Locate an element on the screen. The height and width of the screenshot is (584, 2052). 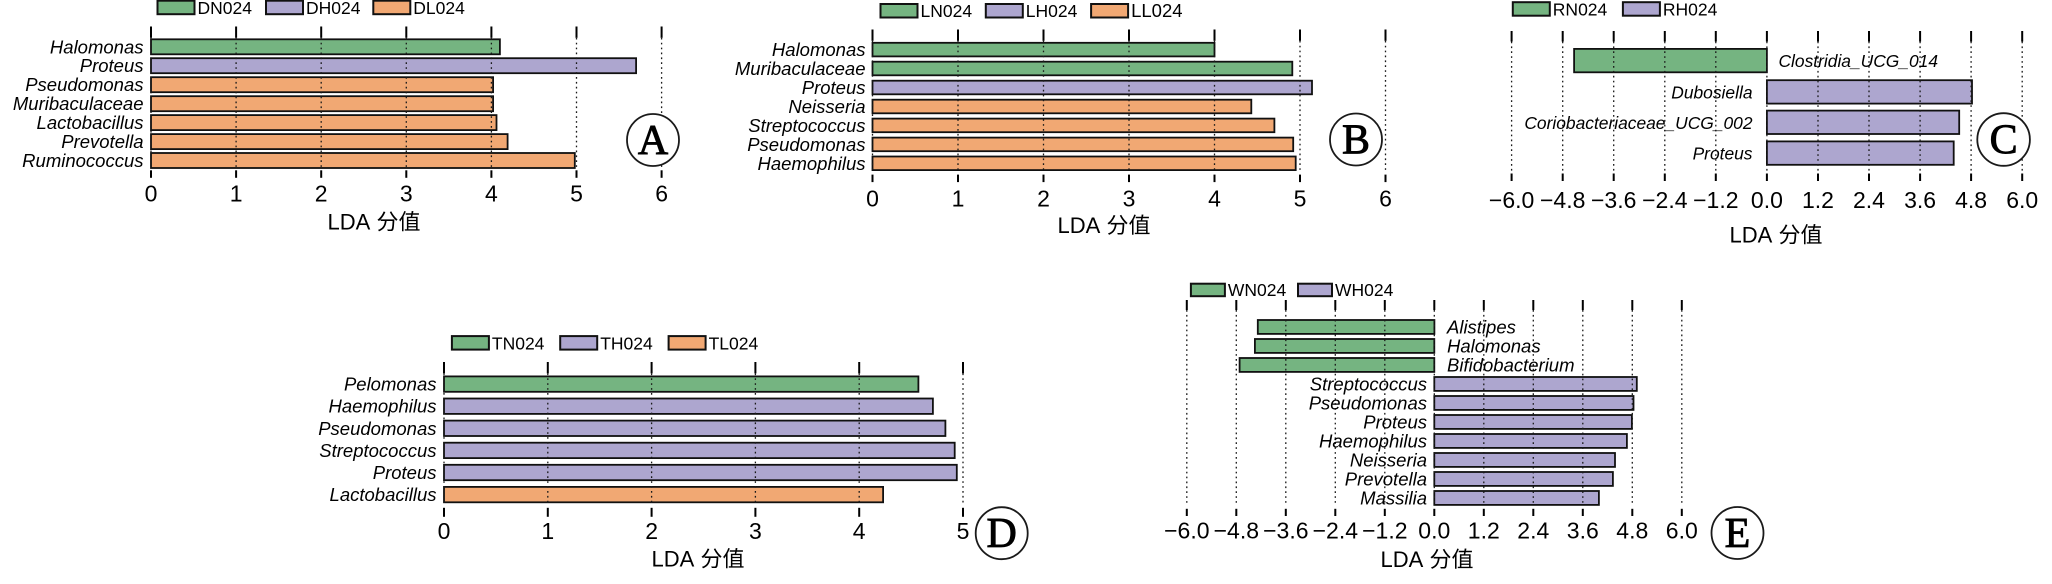
svg-text: B is located at coordinates (1356, 141).